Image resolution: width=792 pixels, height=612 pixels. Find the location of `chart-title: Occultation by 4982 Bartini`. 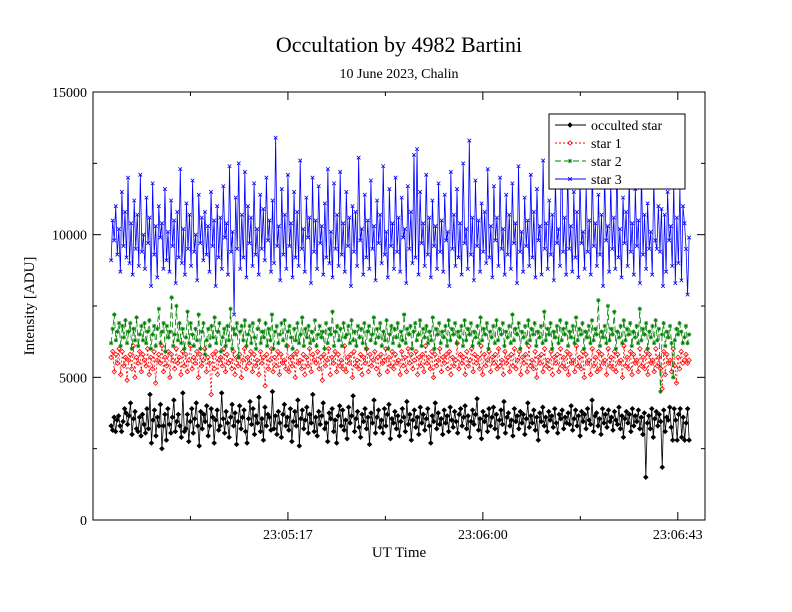

chart-title: Occultation by 4982 Bartini is located at coordinates (399, 44).